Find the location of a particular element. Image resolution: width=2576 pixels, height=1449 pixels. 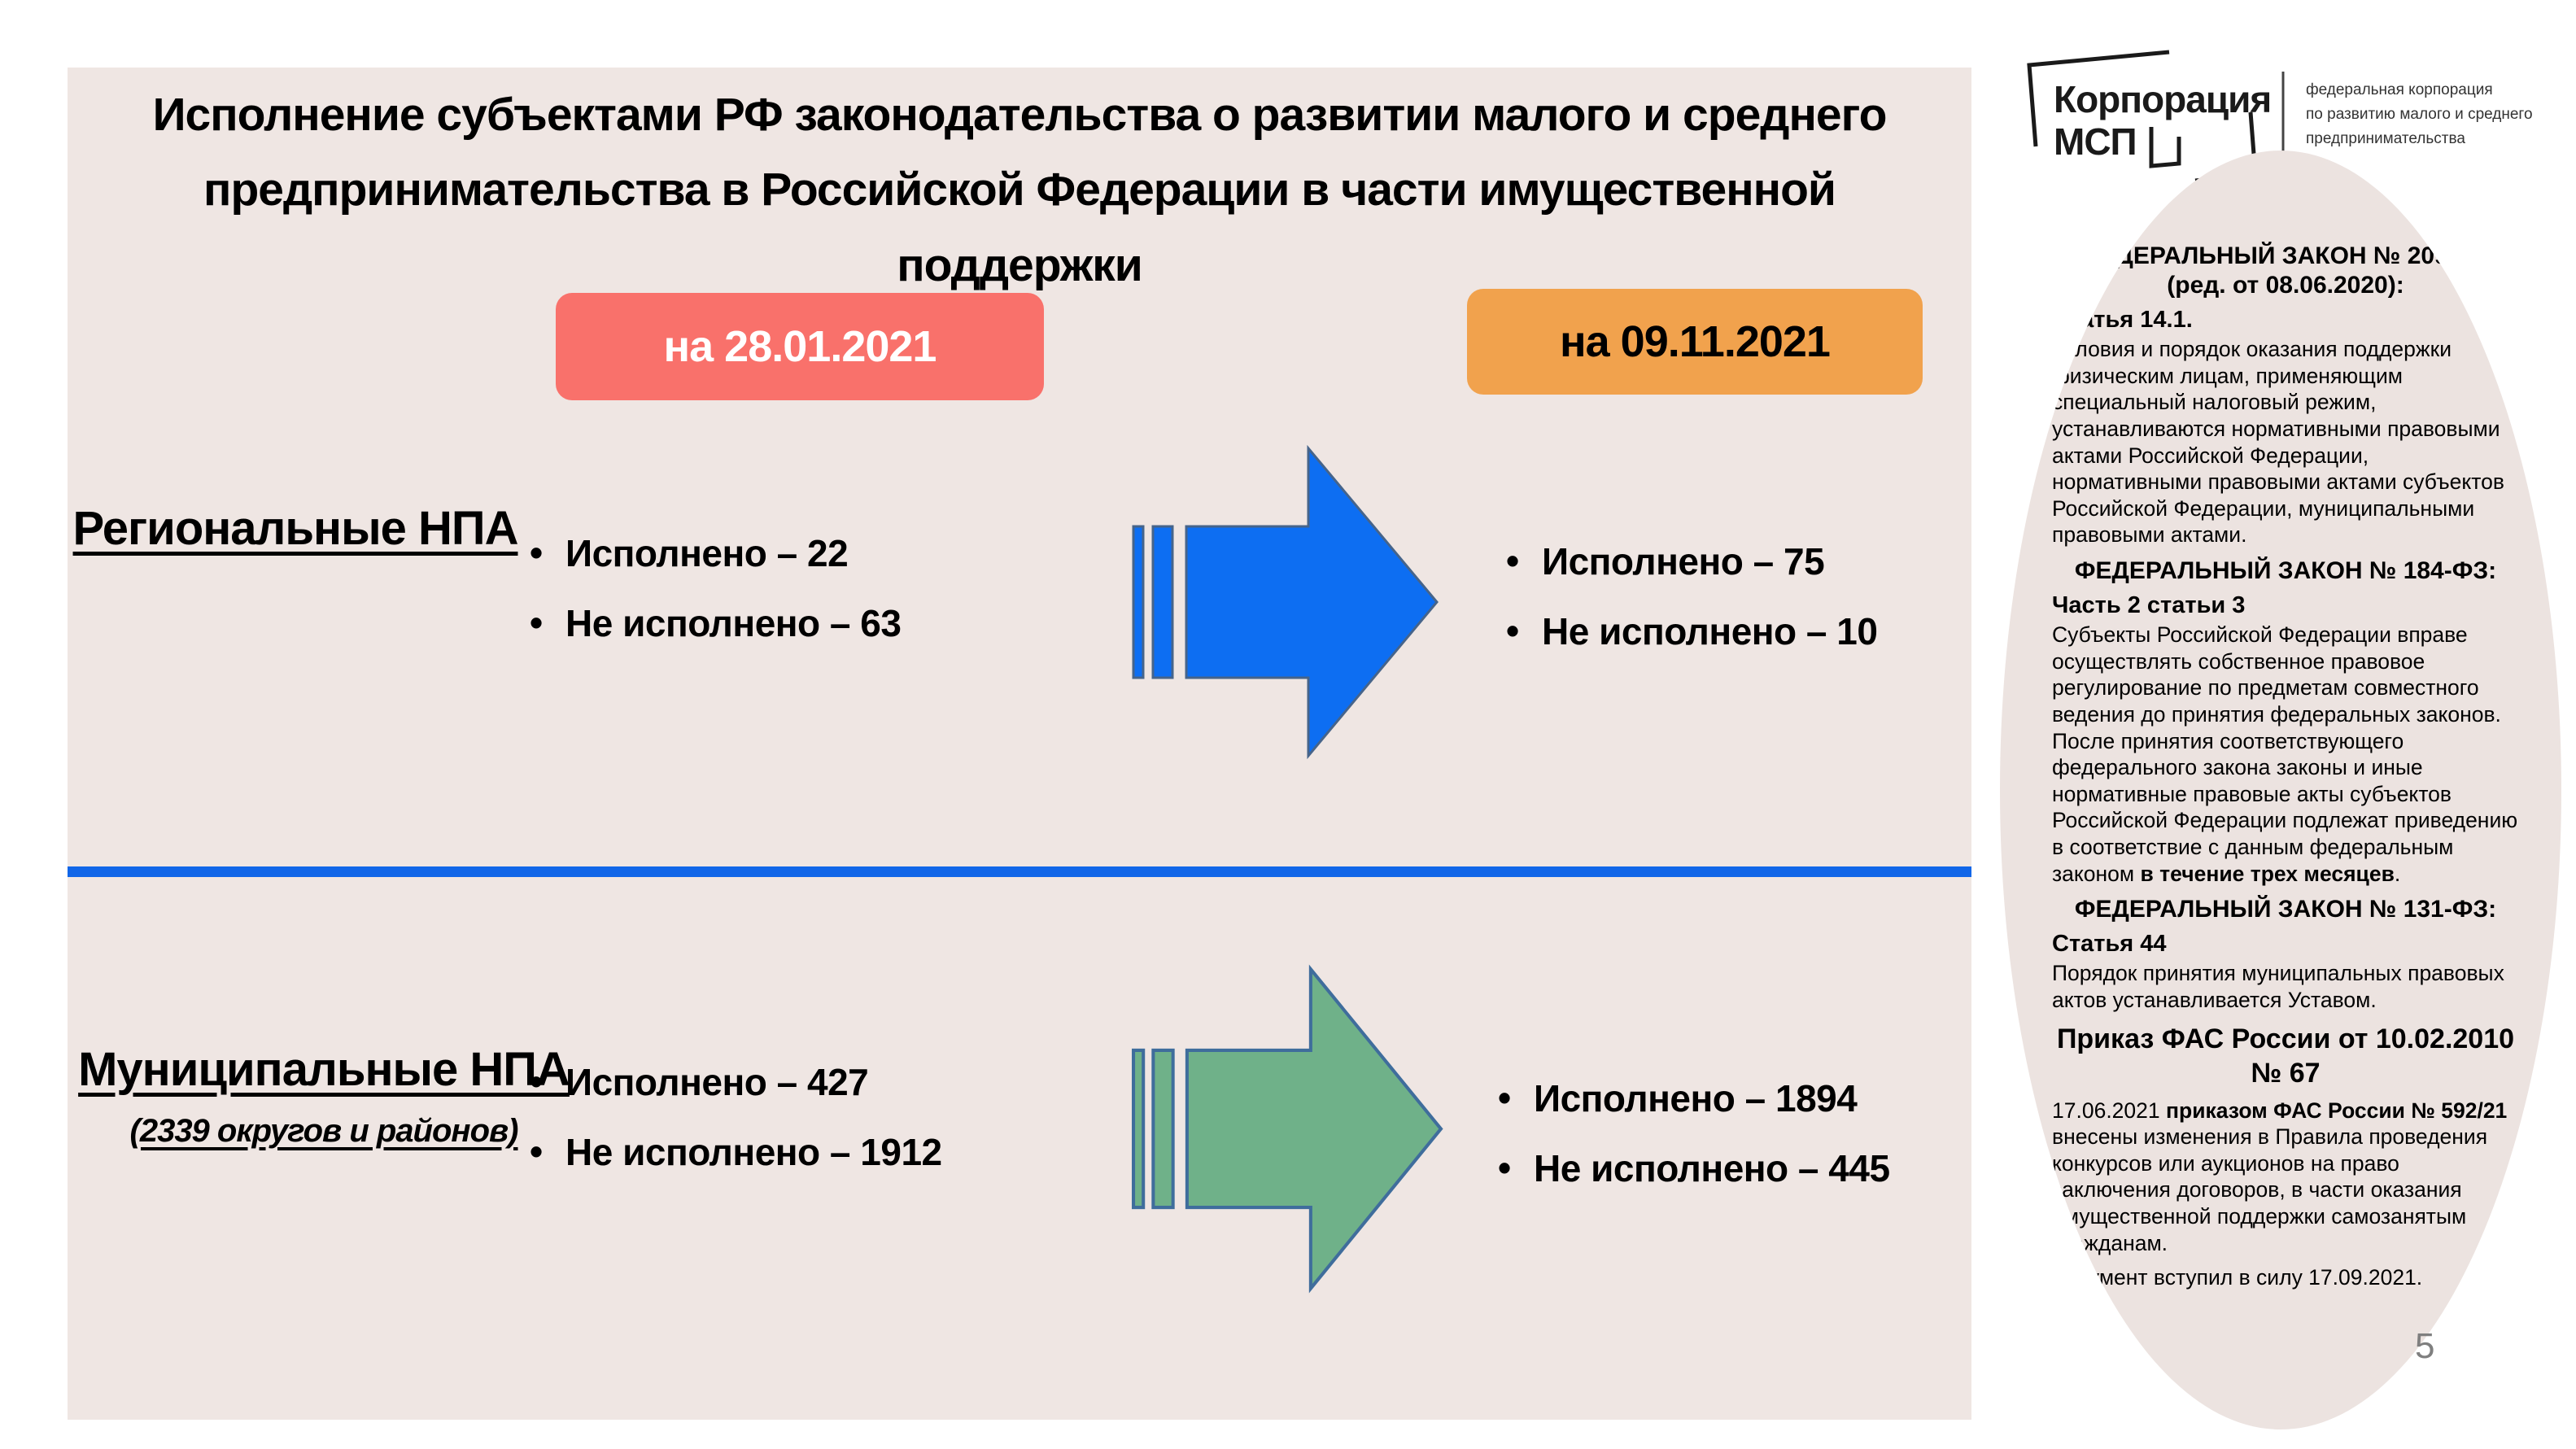

regional-stats-after: Исполнено – 75 Не исполнено – 10 is located at coordinates (1735, 607).